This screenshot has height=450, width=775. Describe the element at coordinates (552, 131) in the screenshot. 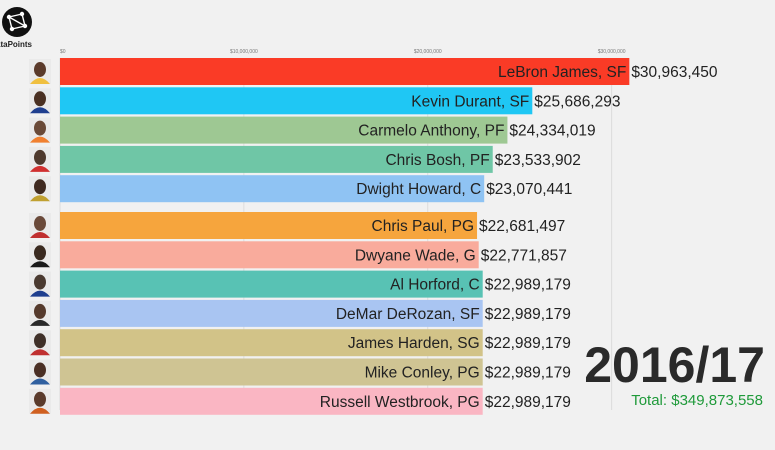

I see `bar-value-label: $24,334,019` at that location.